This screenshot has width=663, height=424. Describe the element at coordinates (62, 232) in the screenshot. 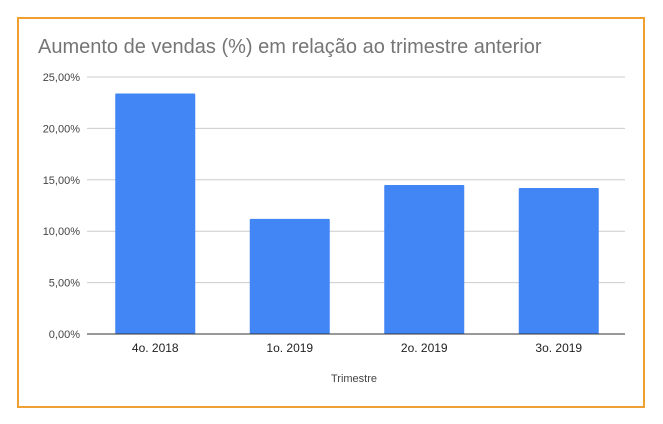

I see `y-tick-label: 10,00%` at that location.